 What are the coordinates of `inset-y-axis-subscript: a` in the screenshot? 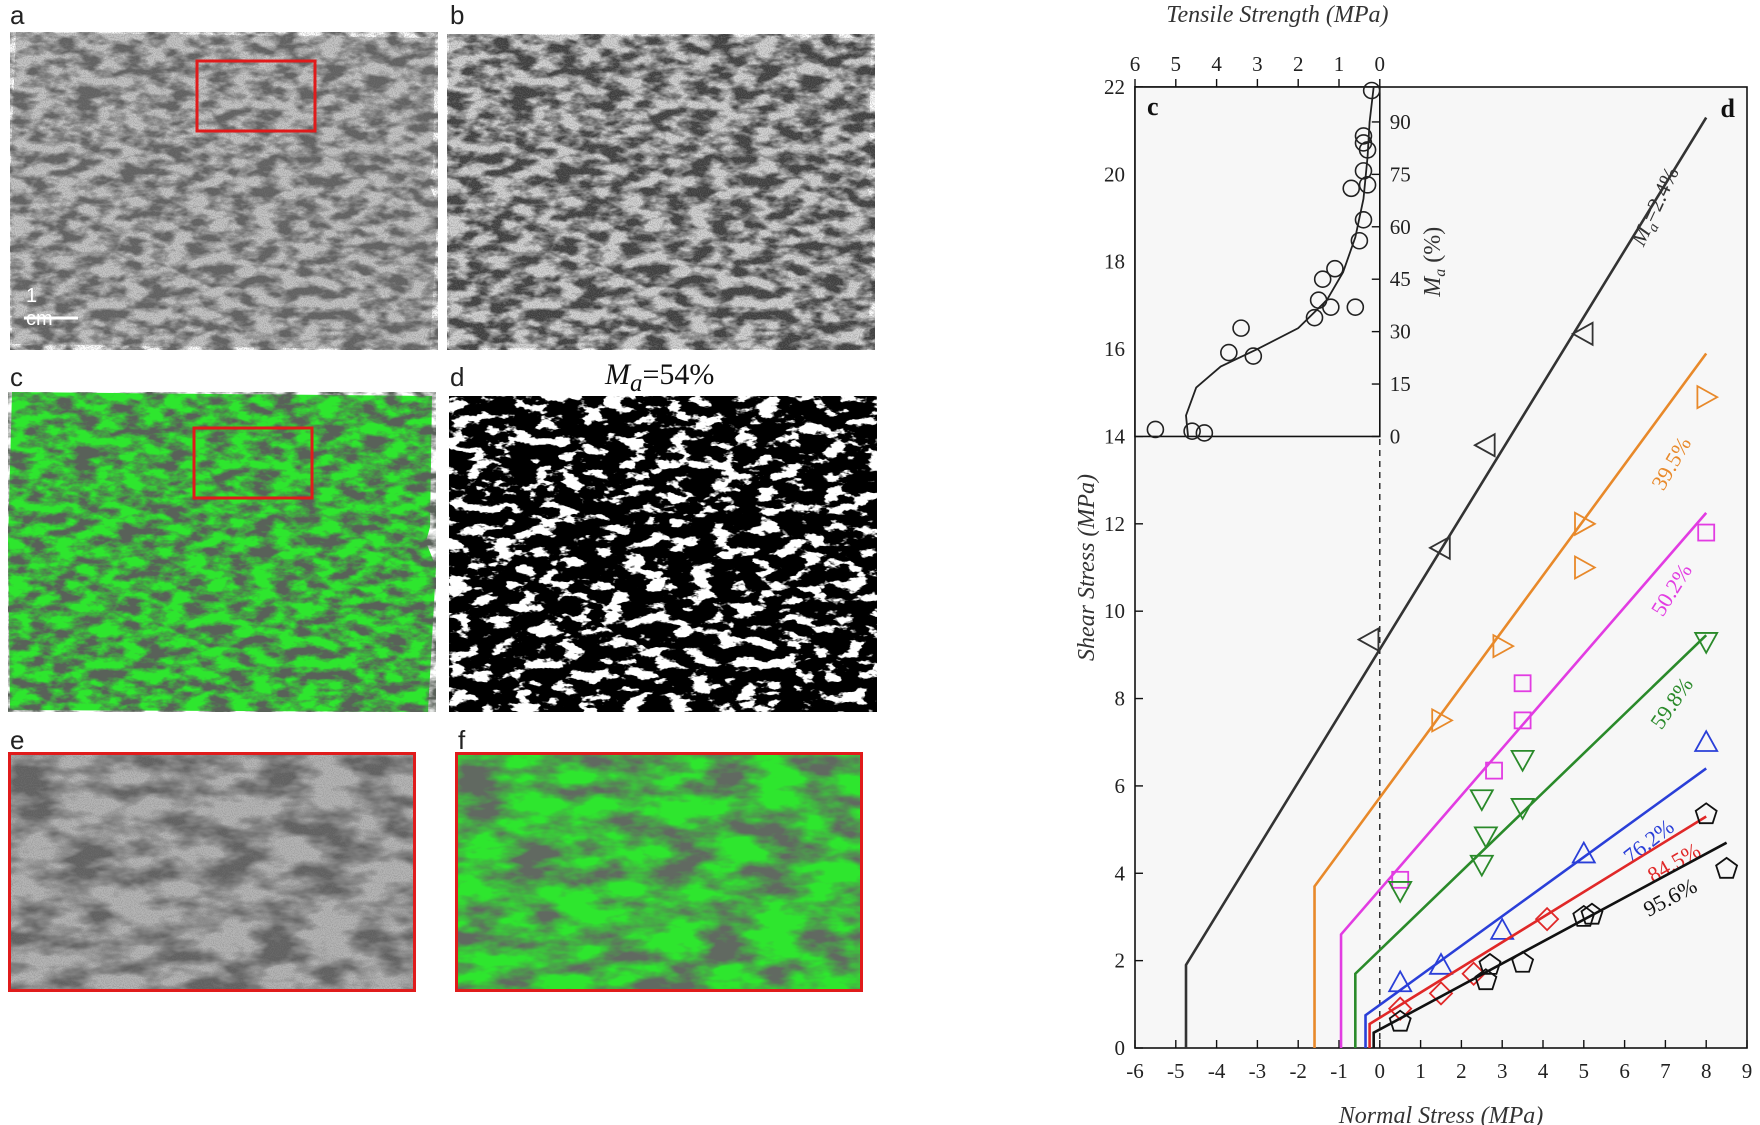 It's located at (1440, 273).